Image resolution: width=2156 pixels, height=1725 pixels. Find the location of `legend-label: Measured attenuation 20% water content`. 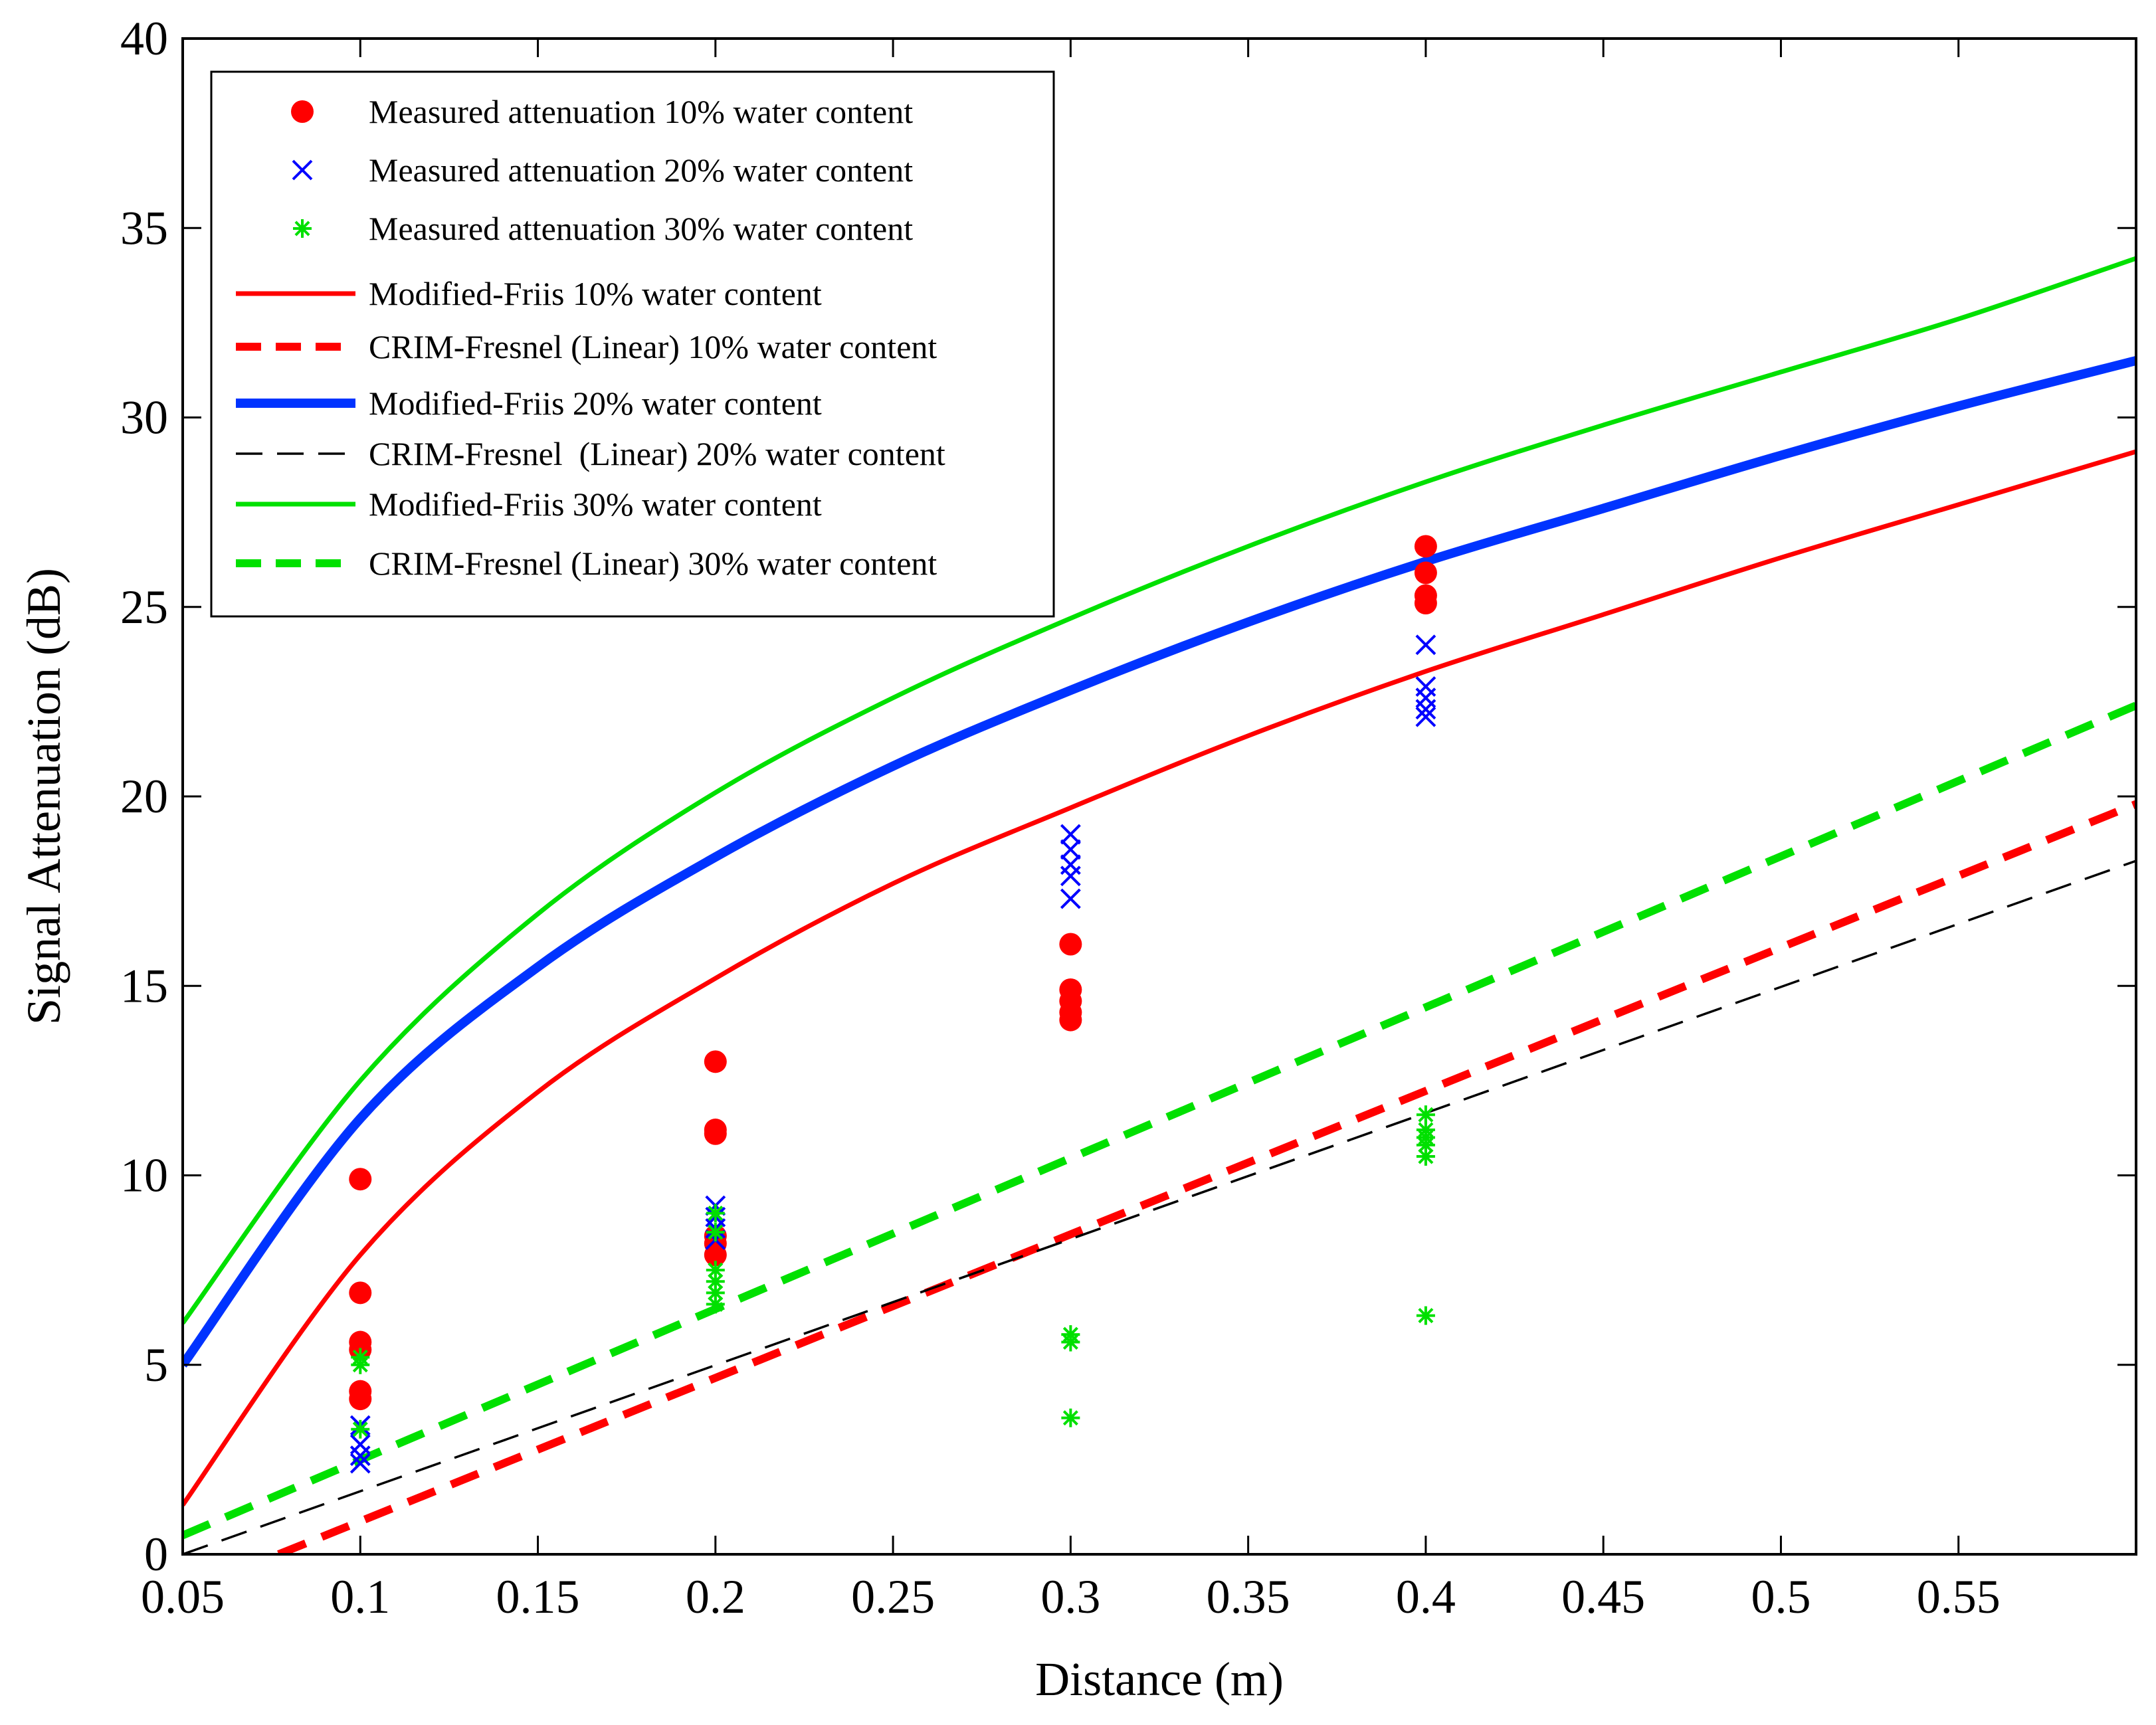

legend-label: Measured attenuation 20% water content is located at coordinates (641, 170).